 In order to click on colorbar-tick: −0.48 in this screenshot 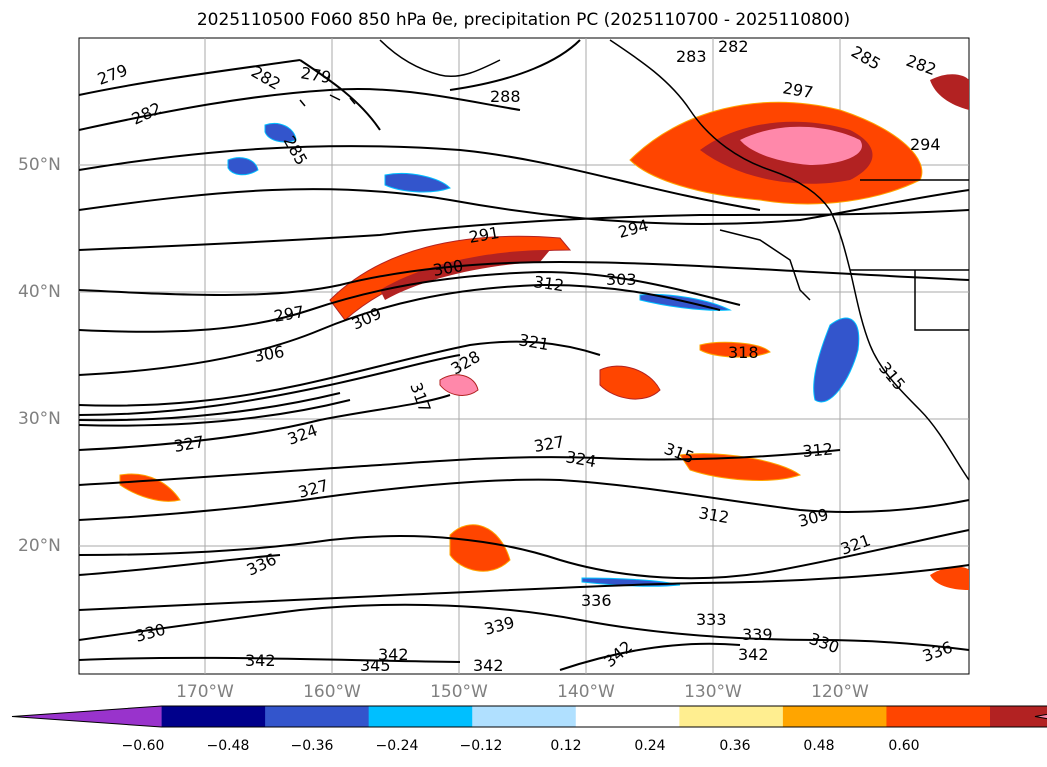, I will do `click(228, 746)`.